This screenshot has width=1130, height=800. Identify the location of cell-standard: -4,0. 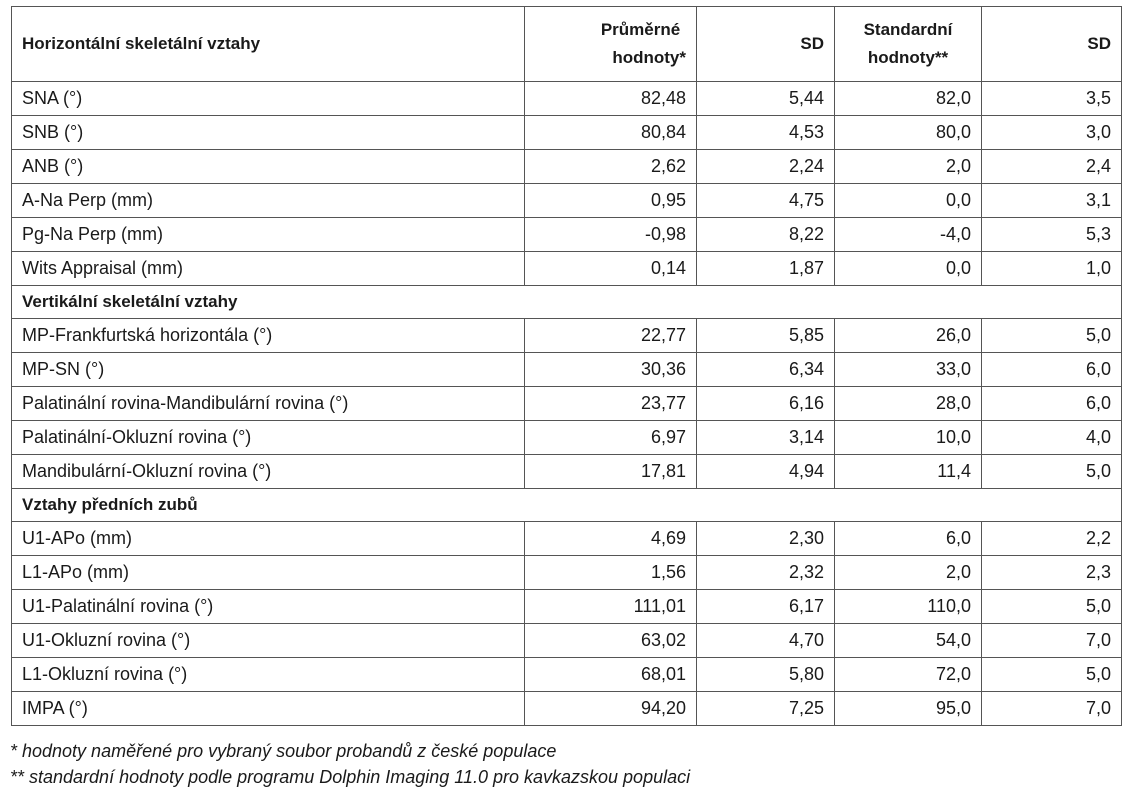
(908, 234).